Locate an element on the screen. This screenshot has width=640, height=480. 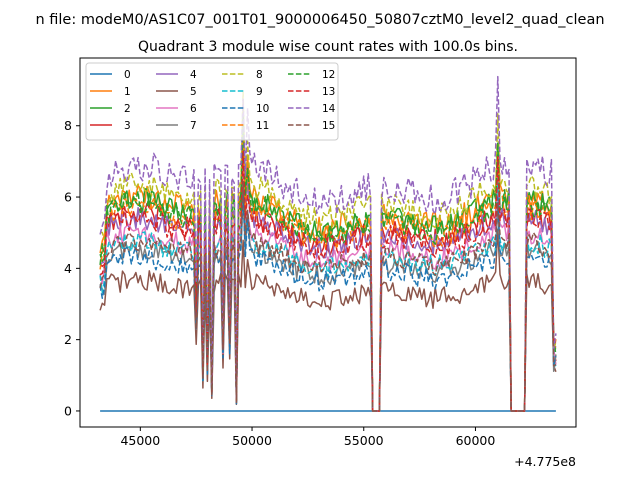
legend-label-15: 15 is located at coordinates (328, 126).